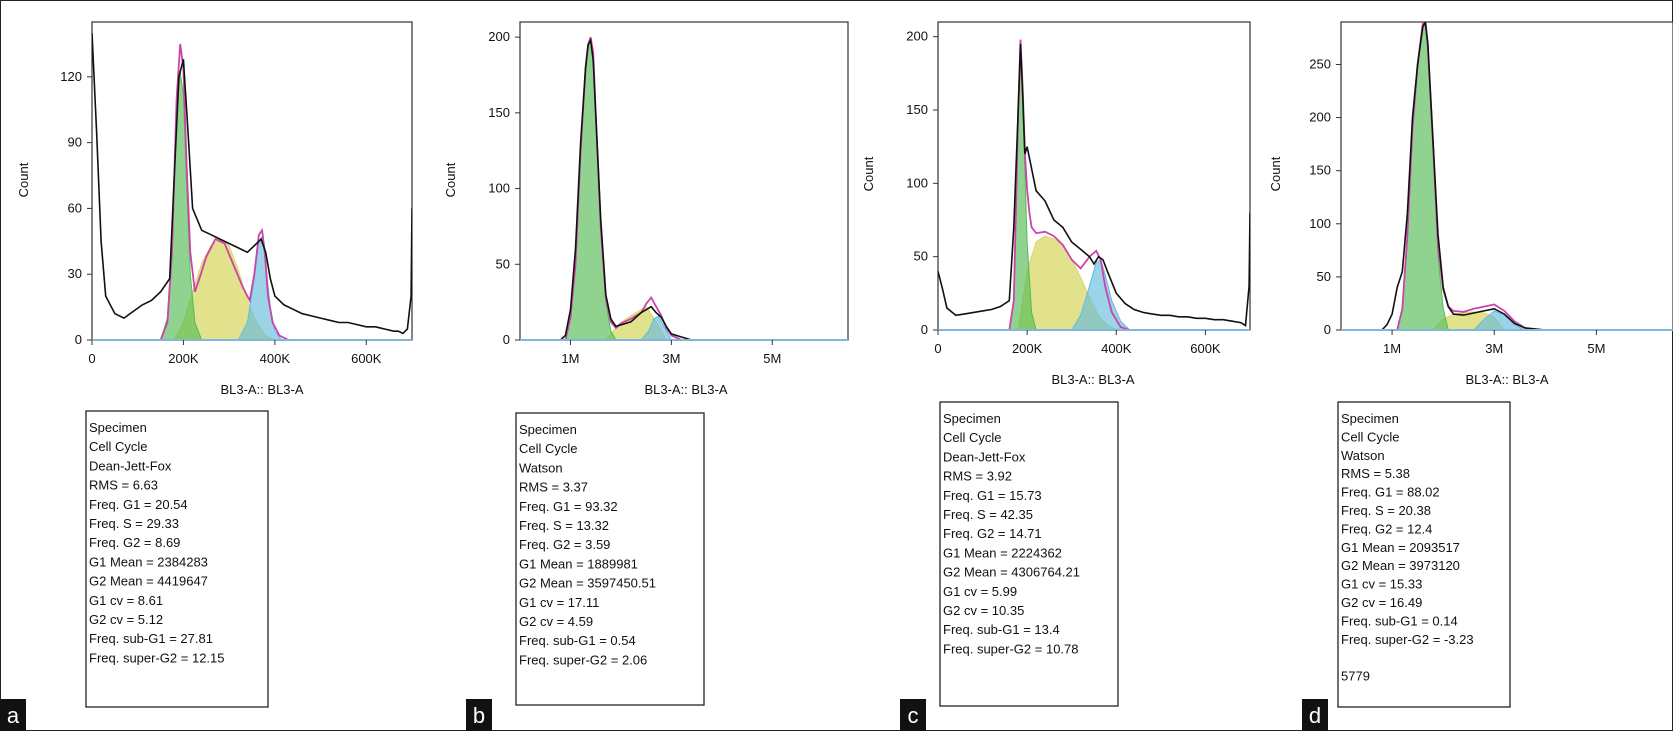 This screenshot has height=731, width=1673. What do you see at coordinates (151, 638) in the screenshot?
I see `stats-line: Freq. sub-G1 = 27.81` at bounding box center [151, 638].